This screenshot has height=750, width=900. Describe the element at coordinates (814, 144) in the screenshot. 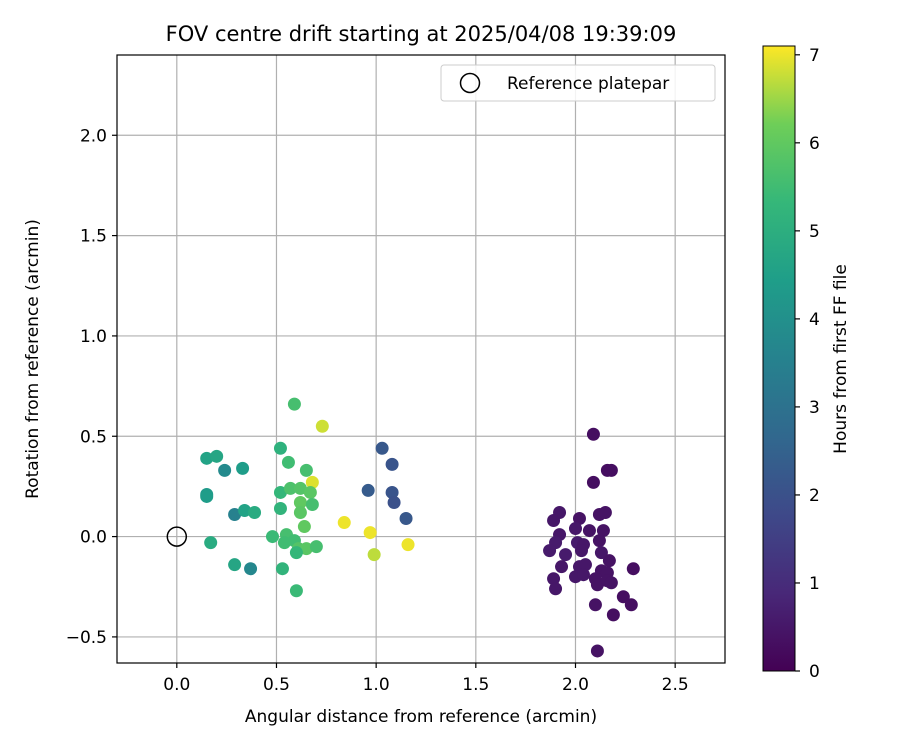

I see `colorbar-tick-label: 6` at that location.